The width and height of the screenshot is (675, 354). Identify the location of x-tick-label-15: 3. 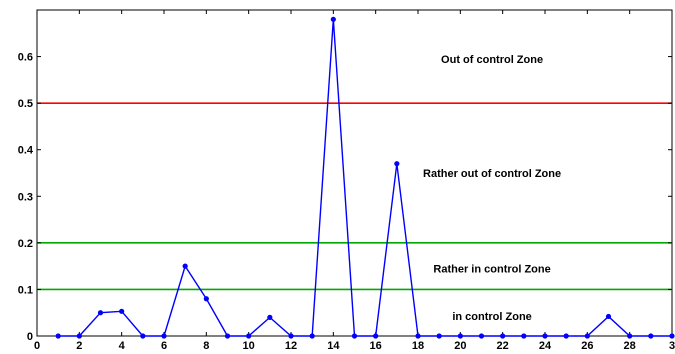
(672, 346).